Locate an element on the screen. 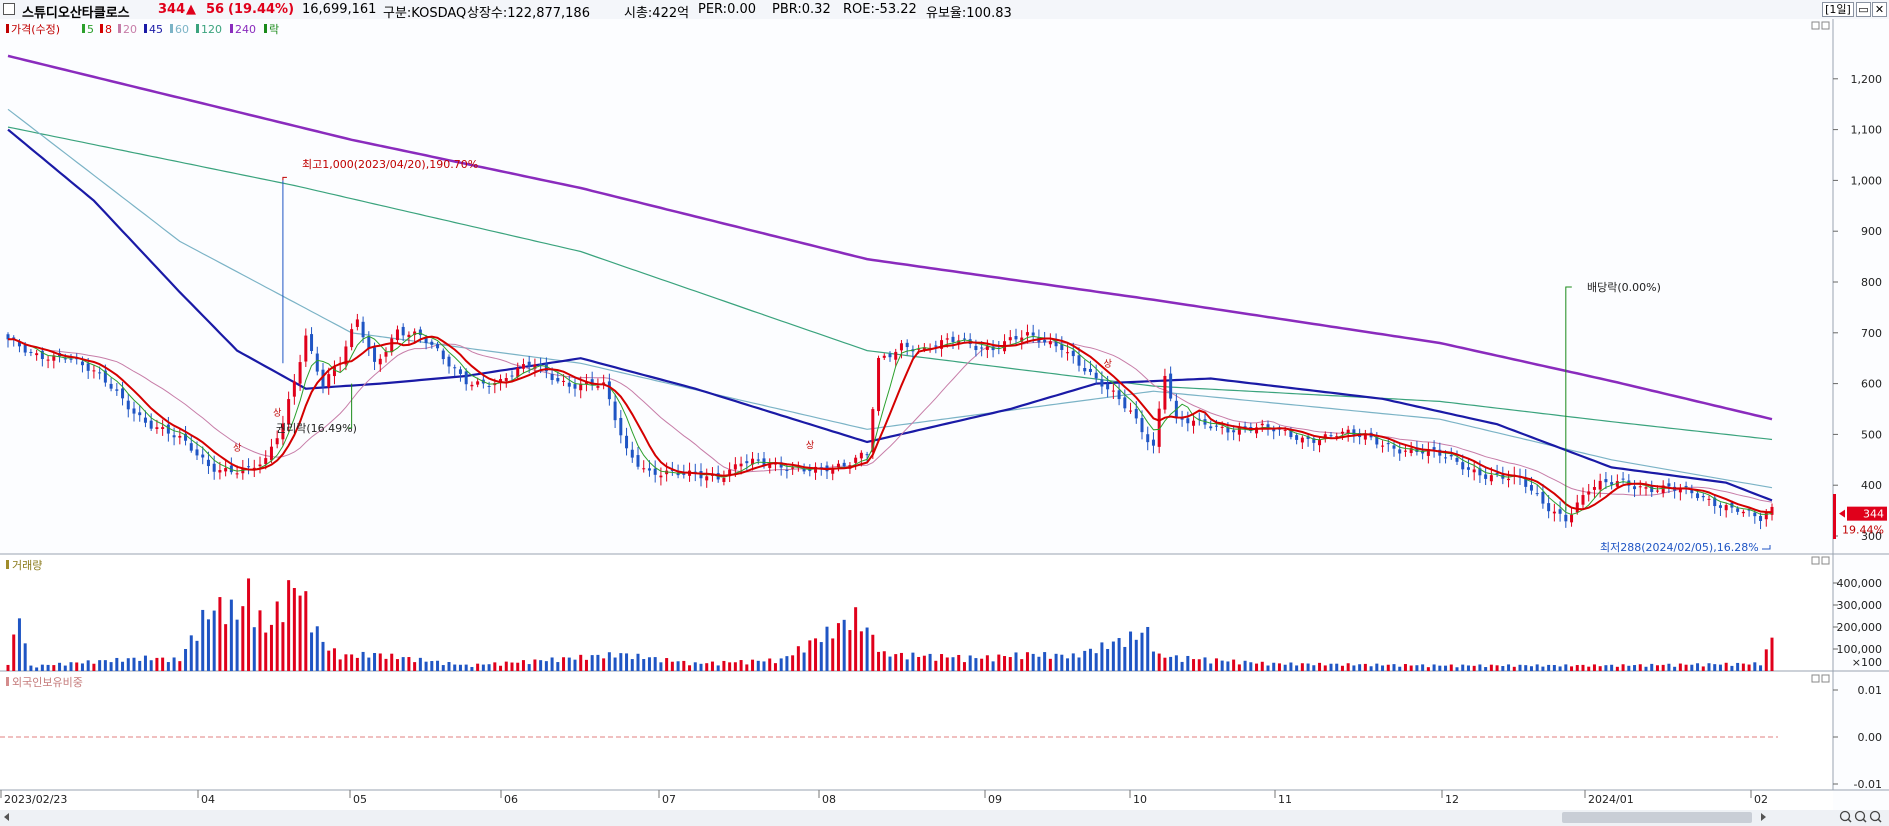 This screenshot has height=826, width=1889. zoom-in-icon-handle is located at coordinates (1879, 820).